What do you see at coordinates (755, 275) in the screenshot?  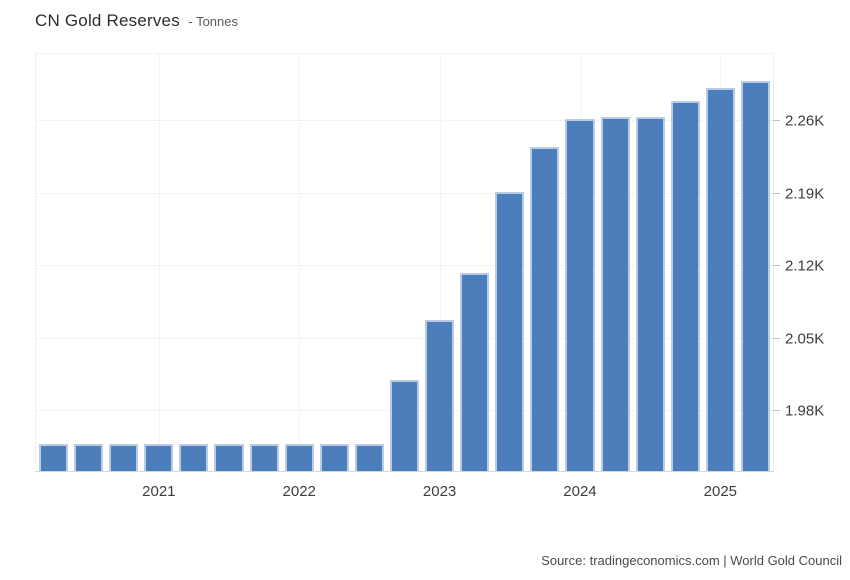 I see `bar-q2-2025` at bounding box center [755, 275].